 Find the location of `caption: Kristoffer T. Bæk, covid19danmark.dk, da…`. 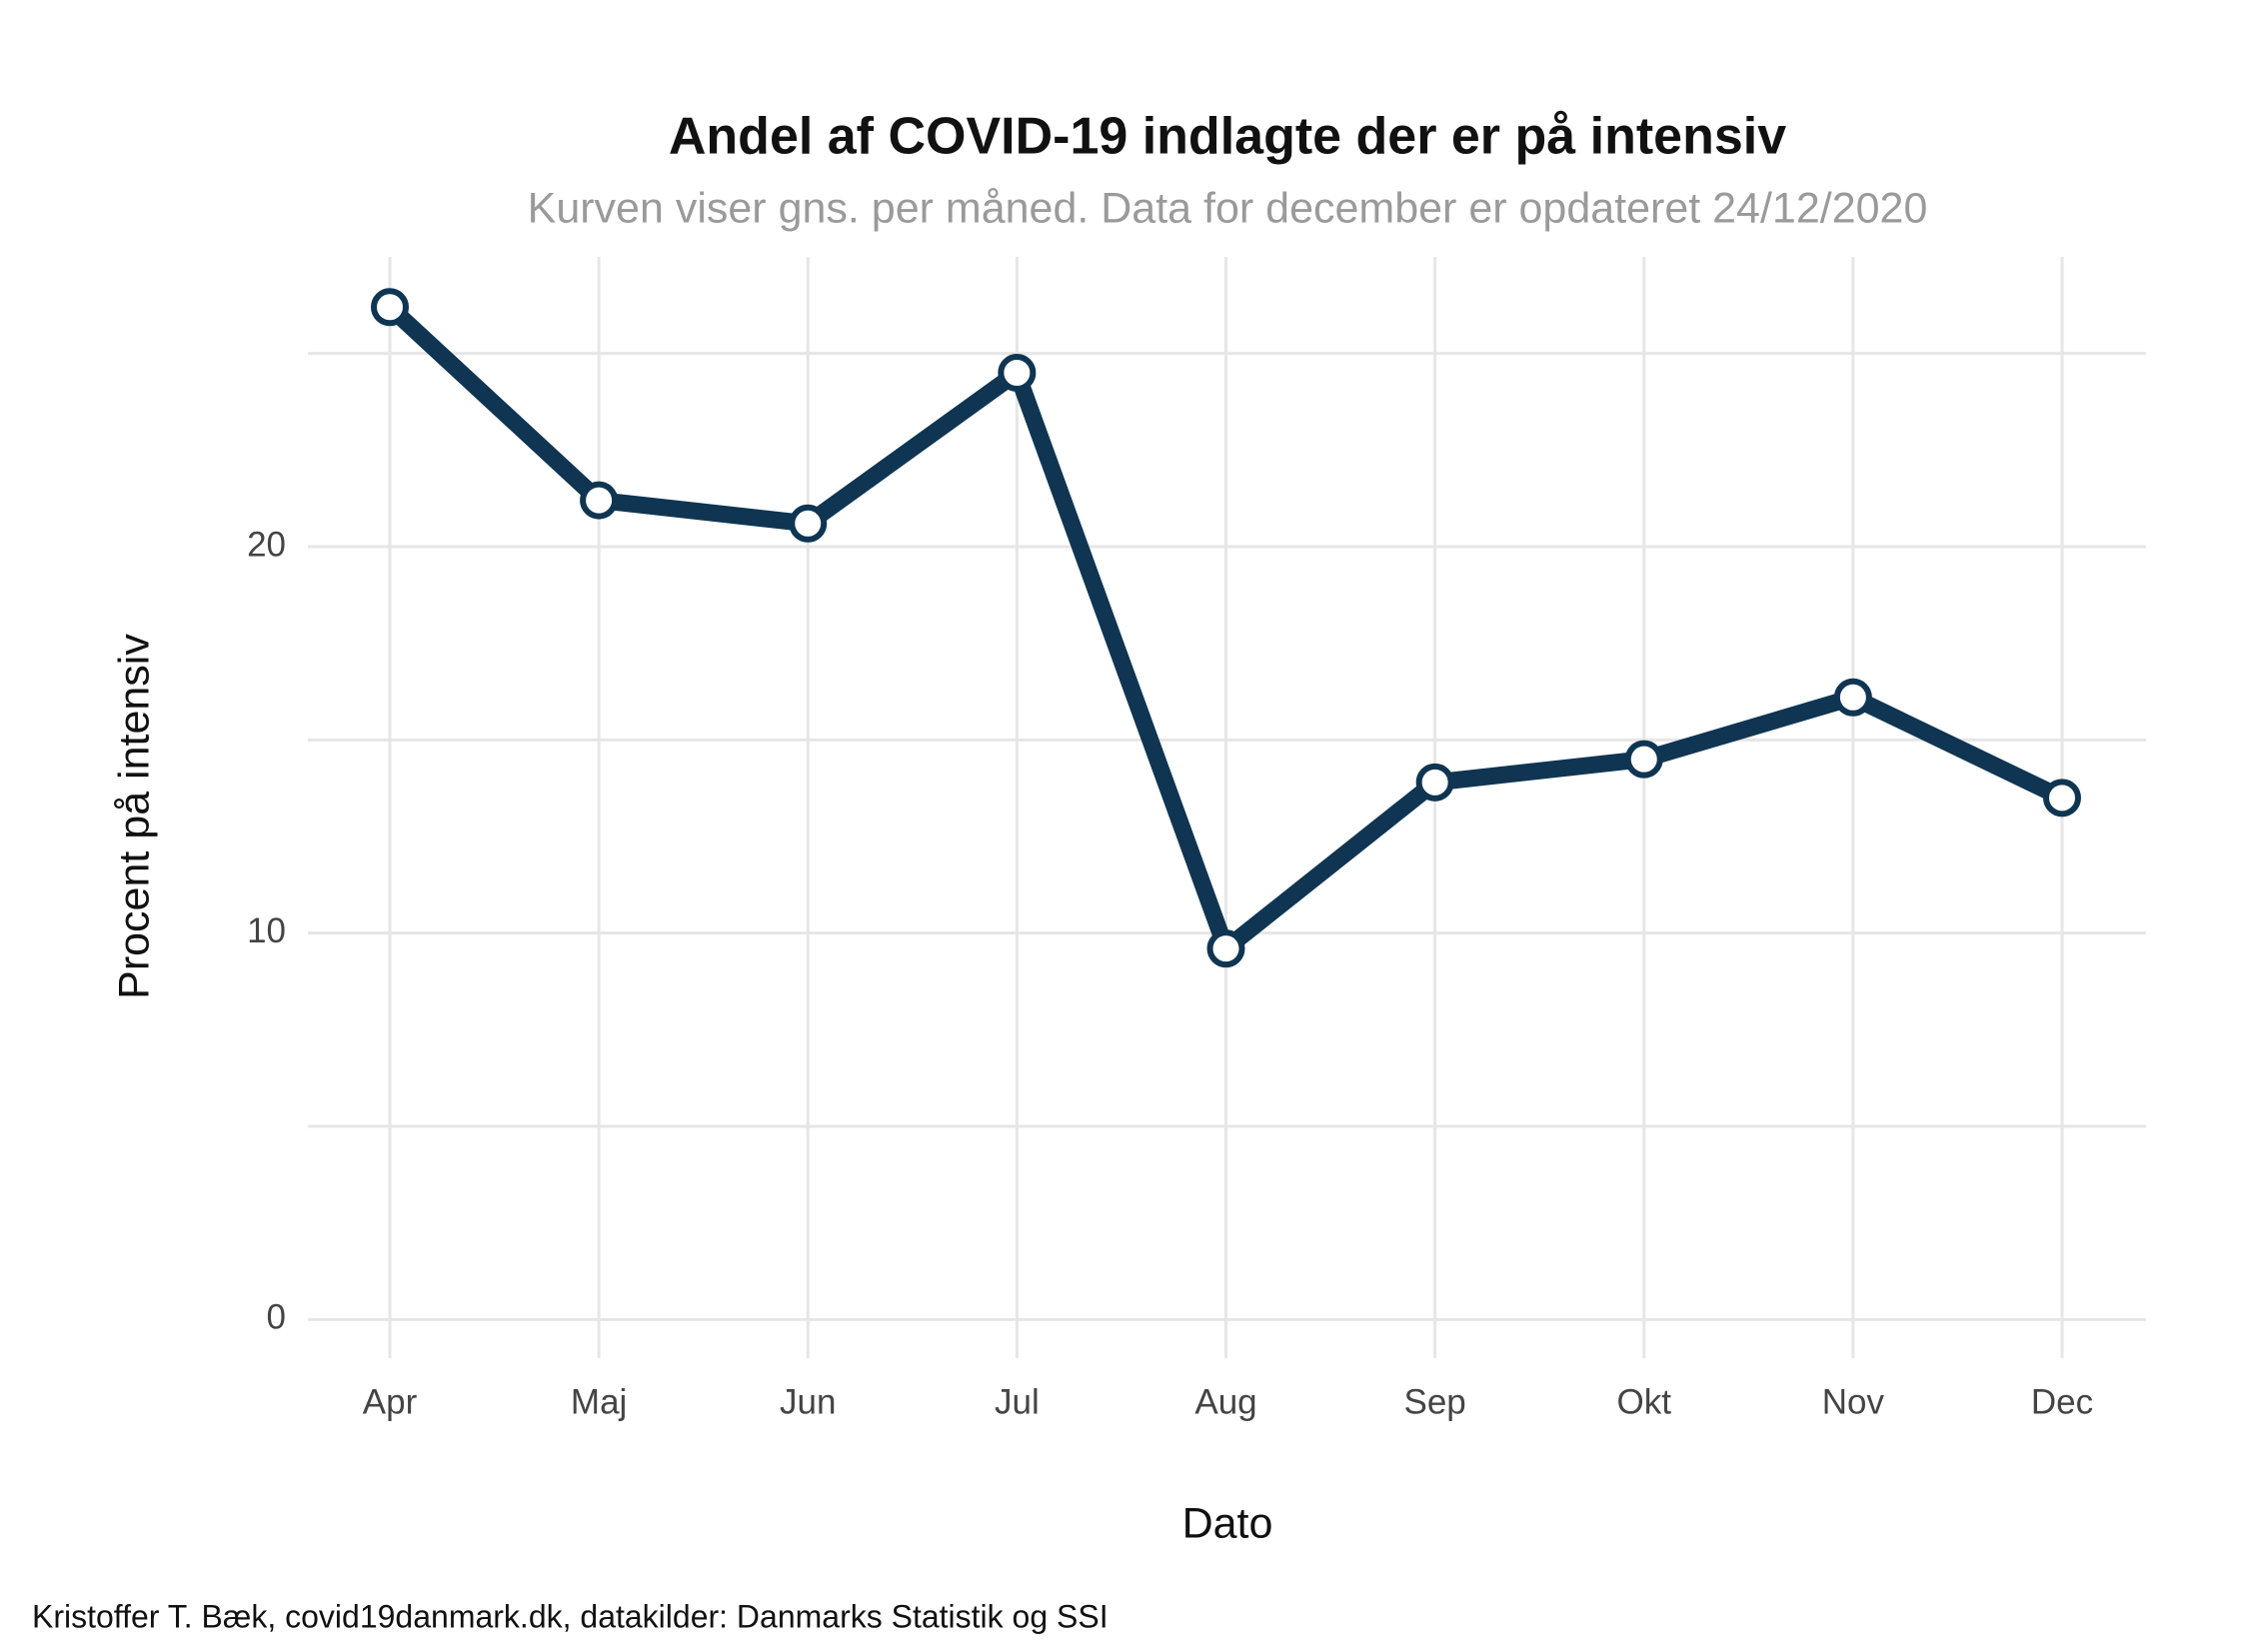

caption: Kristoffer T. Bæk, covid19danmark.dk, da… is located at coordinates (570, 1616).